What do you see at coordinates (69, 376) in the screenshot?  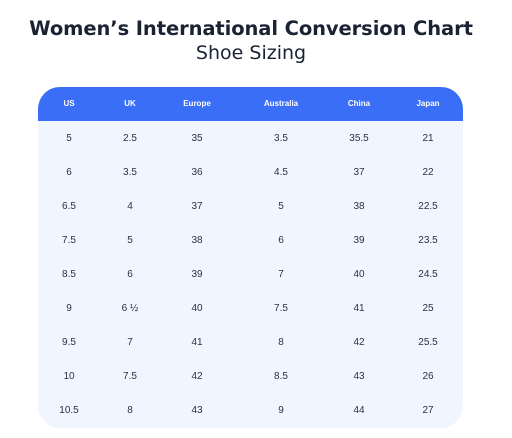 I see `cell-us: 10` at bounding box center [69, 376].